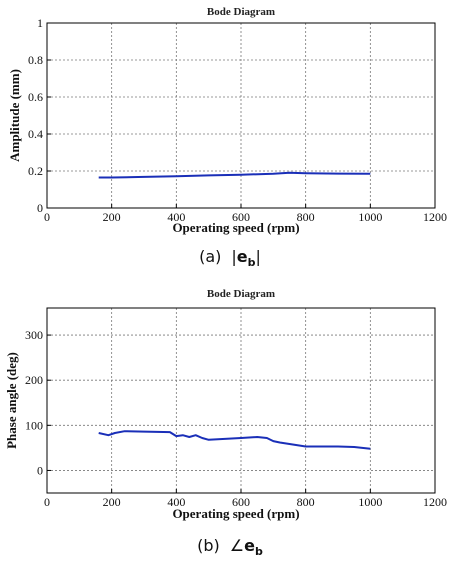 This screenshot has width=460, height=562. I want to click on y-tick-label: 0.8, so click(35, 60).